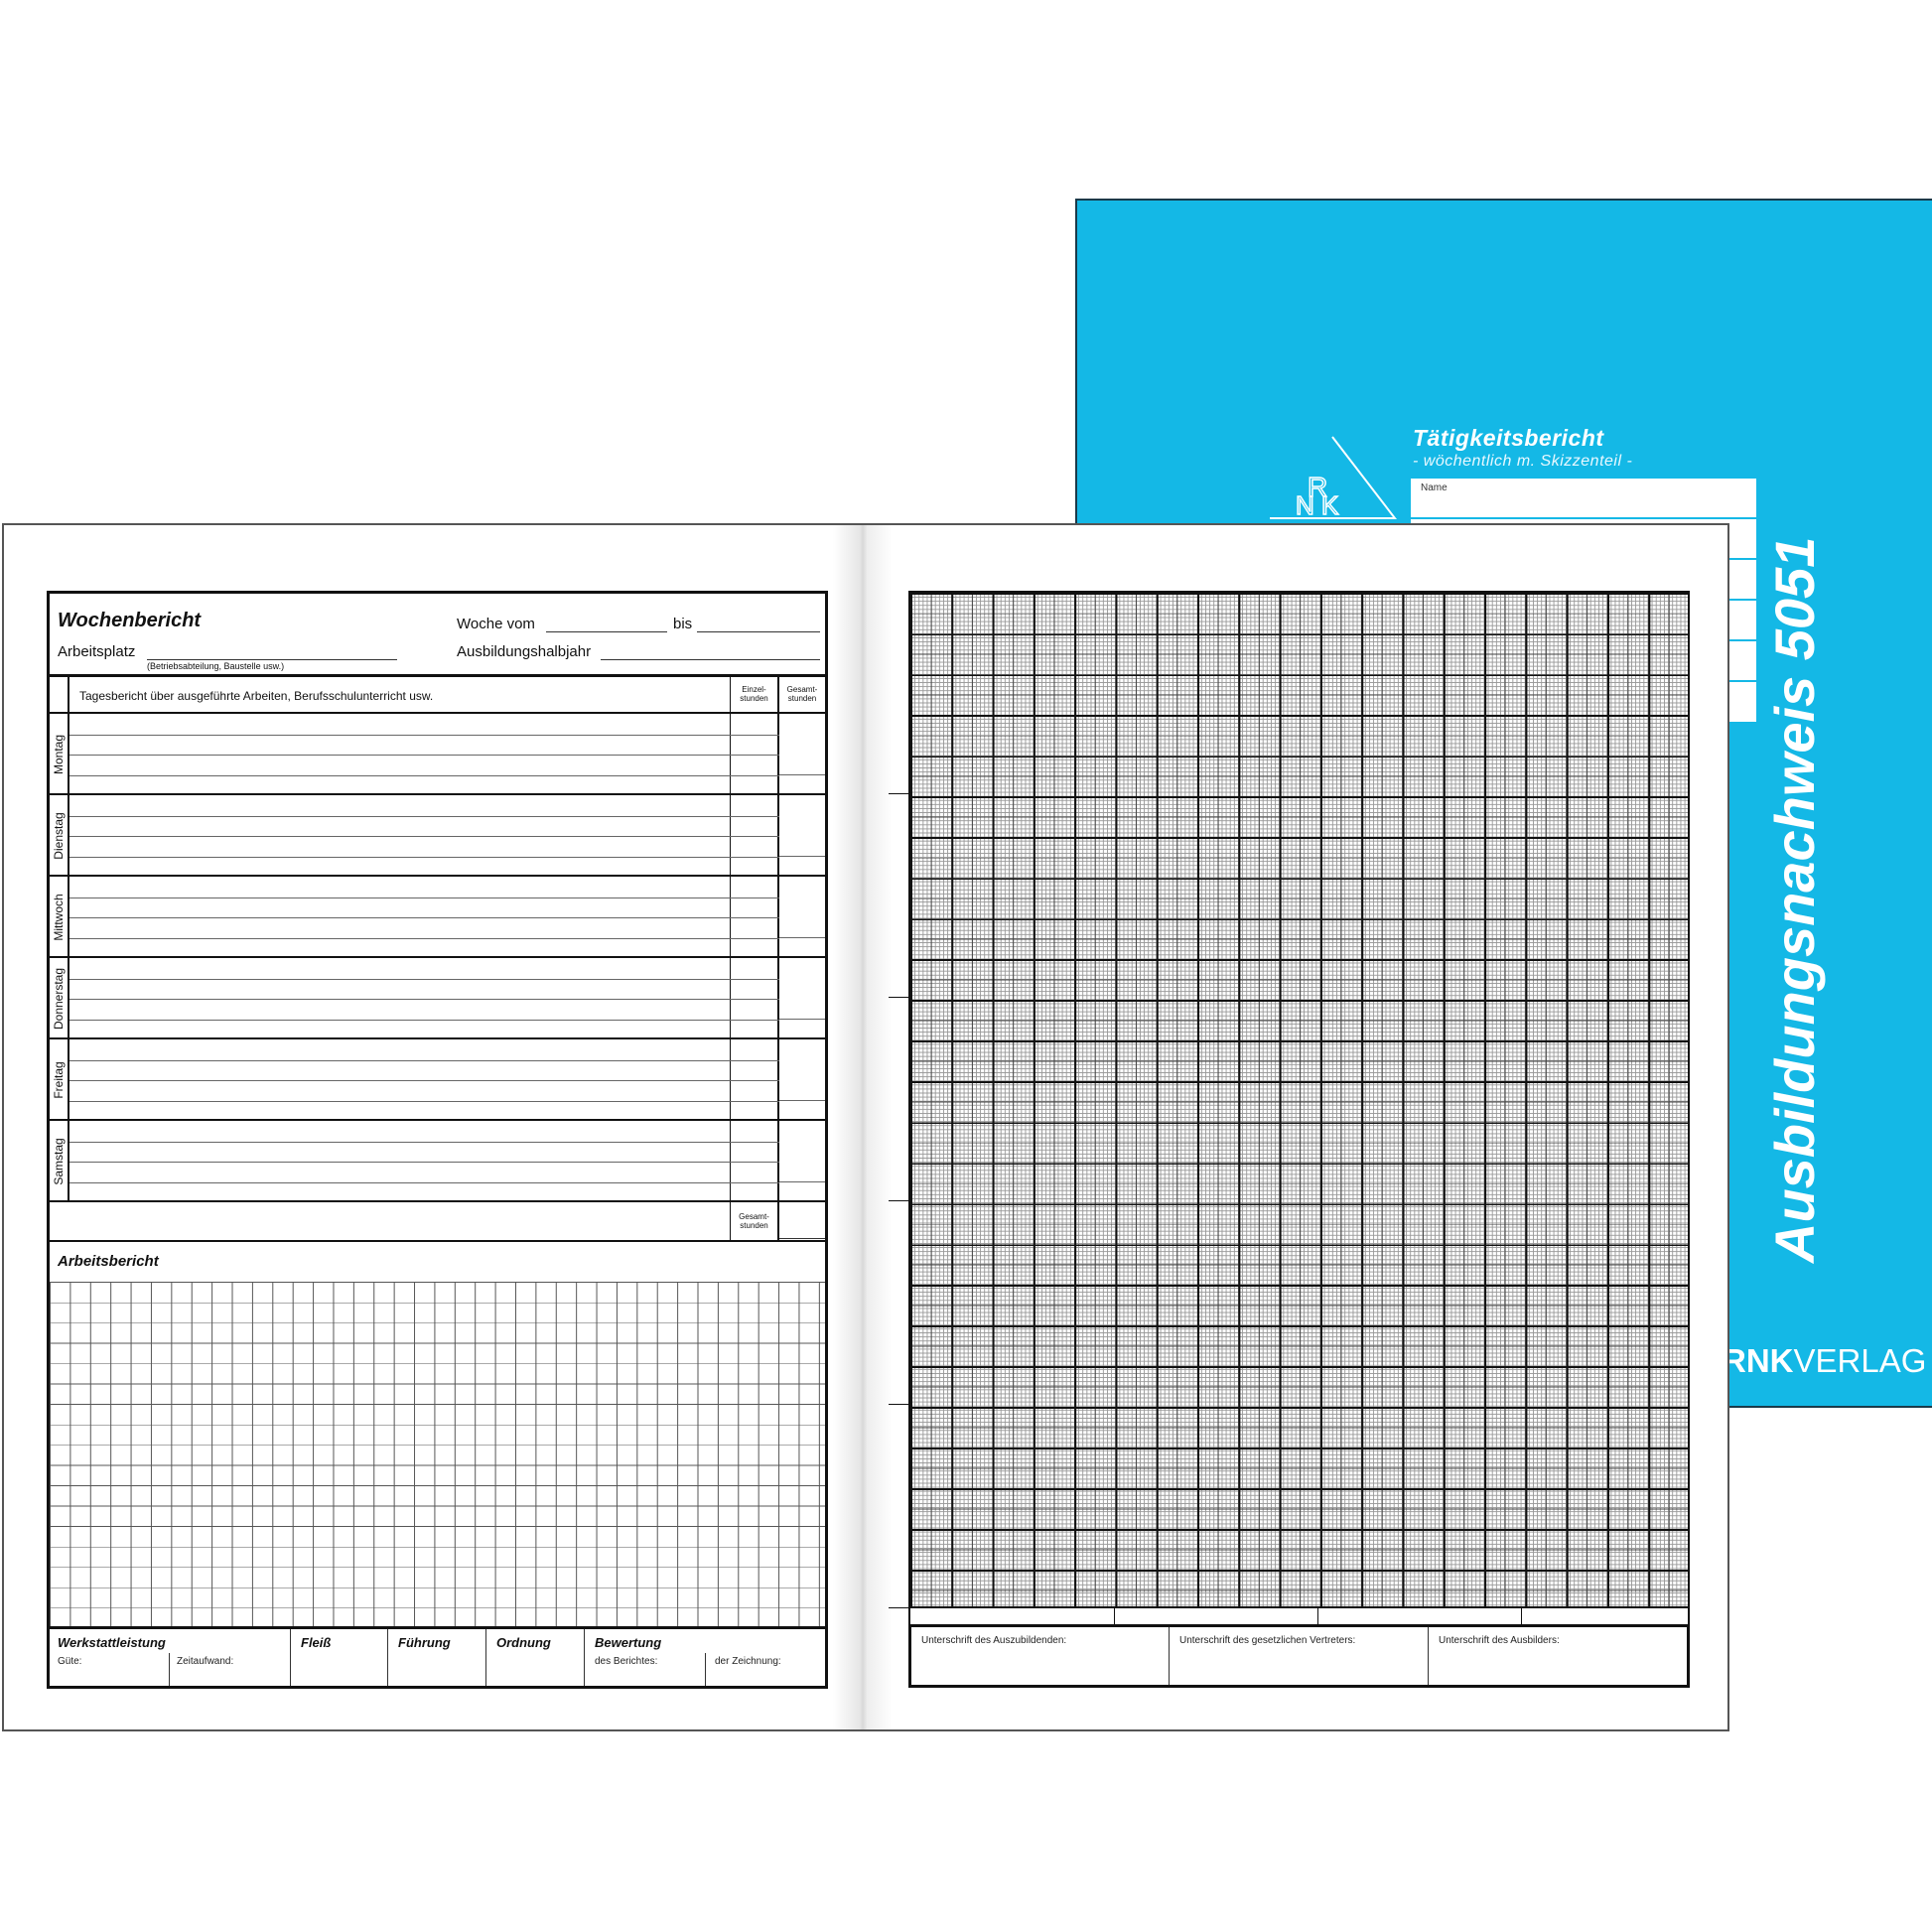  What do you see at coordinates (1318, 505) in the screenshot?
I see `svg-text: N K` at bounding box center [1318, 505].